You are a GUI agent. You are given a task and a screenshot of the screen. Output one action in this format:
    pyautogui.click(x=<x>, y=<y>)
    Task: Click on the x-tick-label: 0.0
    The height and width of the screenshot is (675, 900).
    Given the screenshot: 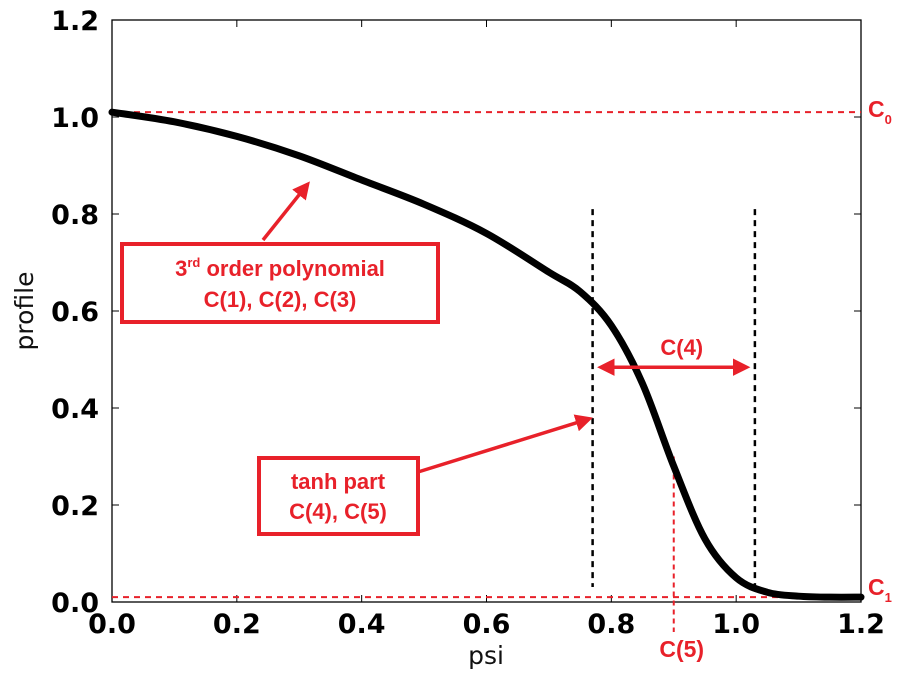 What is the action you would take?
    pyautogui.click(x=112, y=624)
    